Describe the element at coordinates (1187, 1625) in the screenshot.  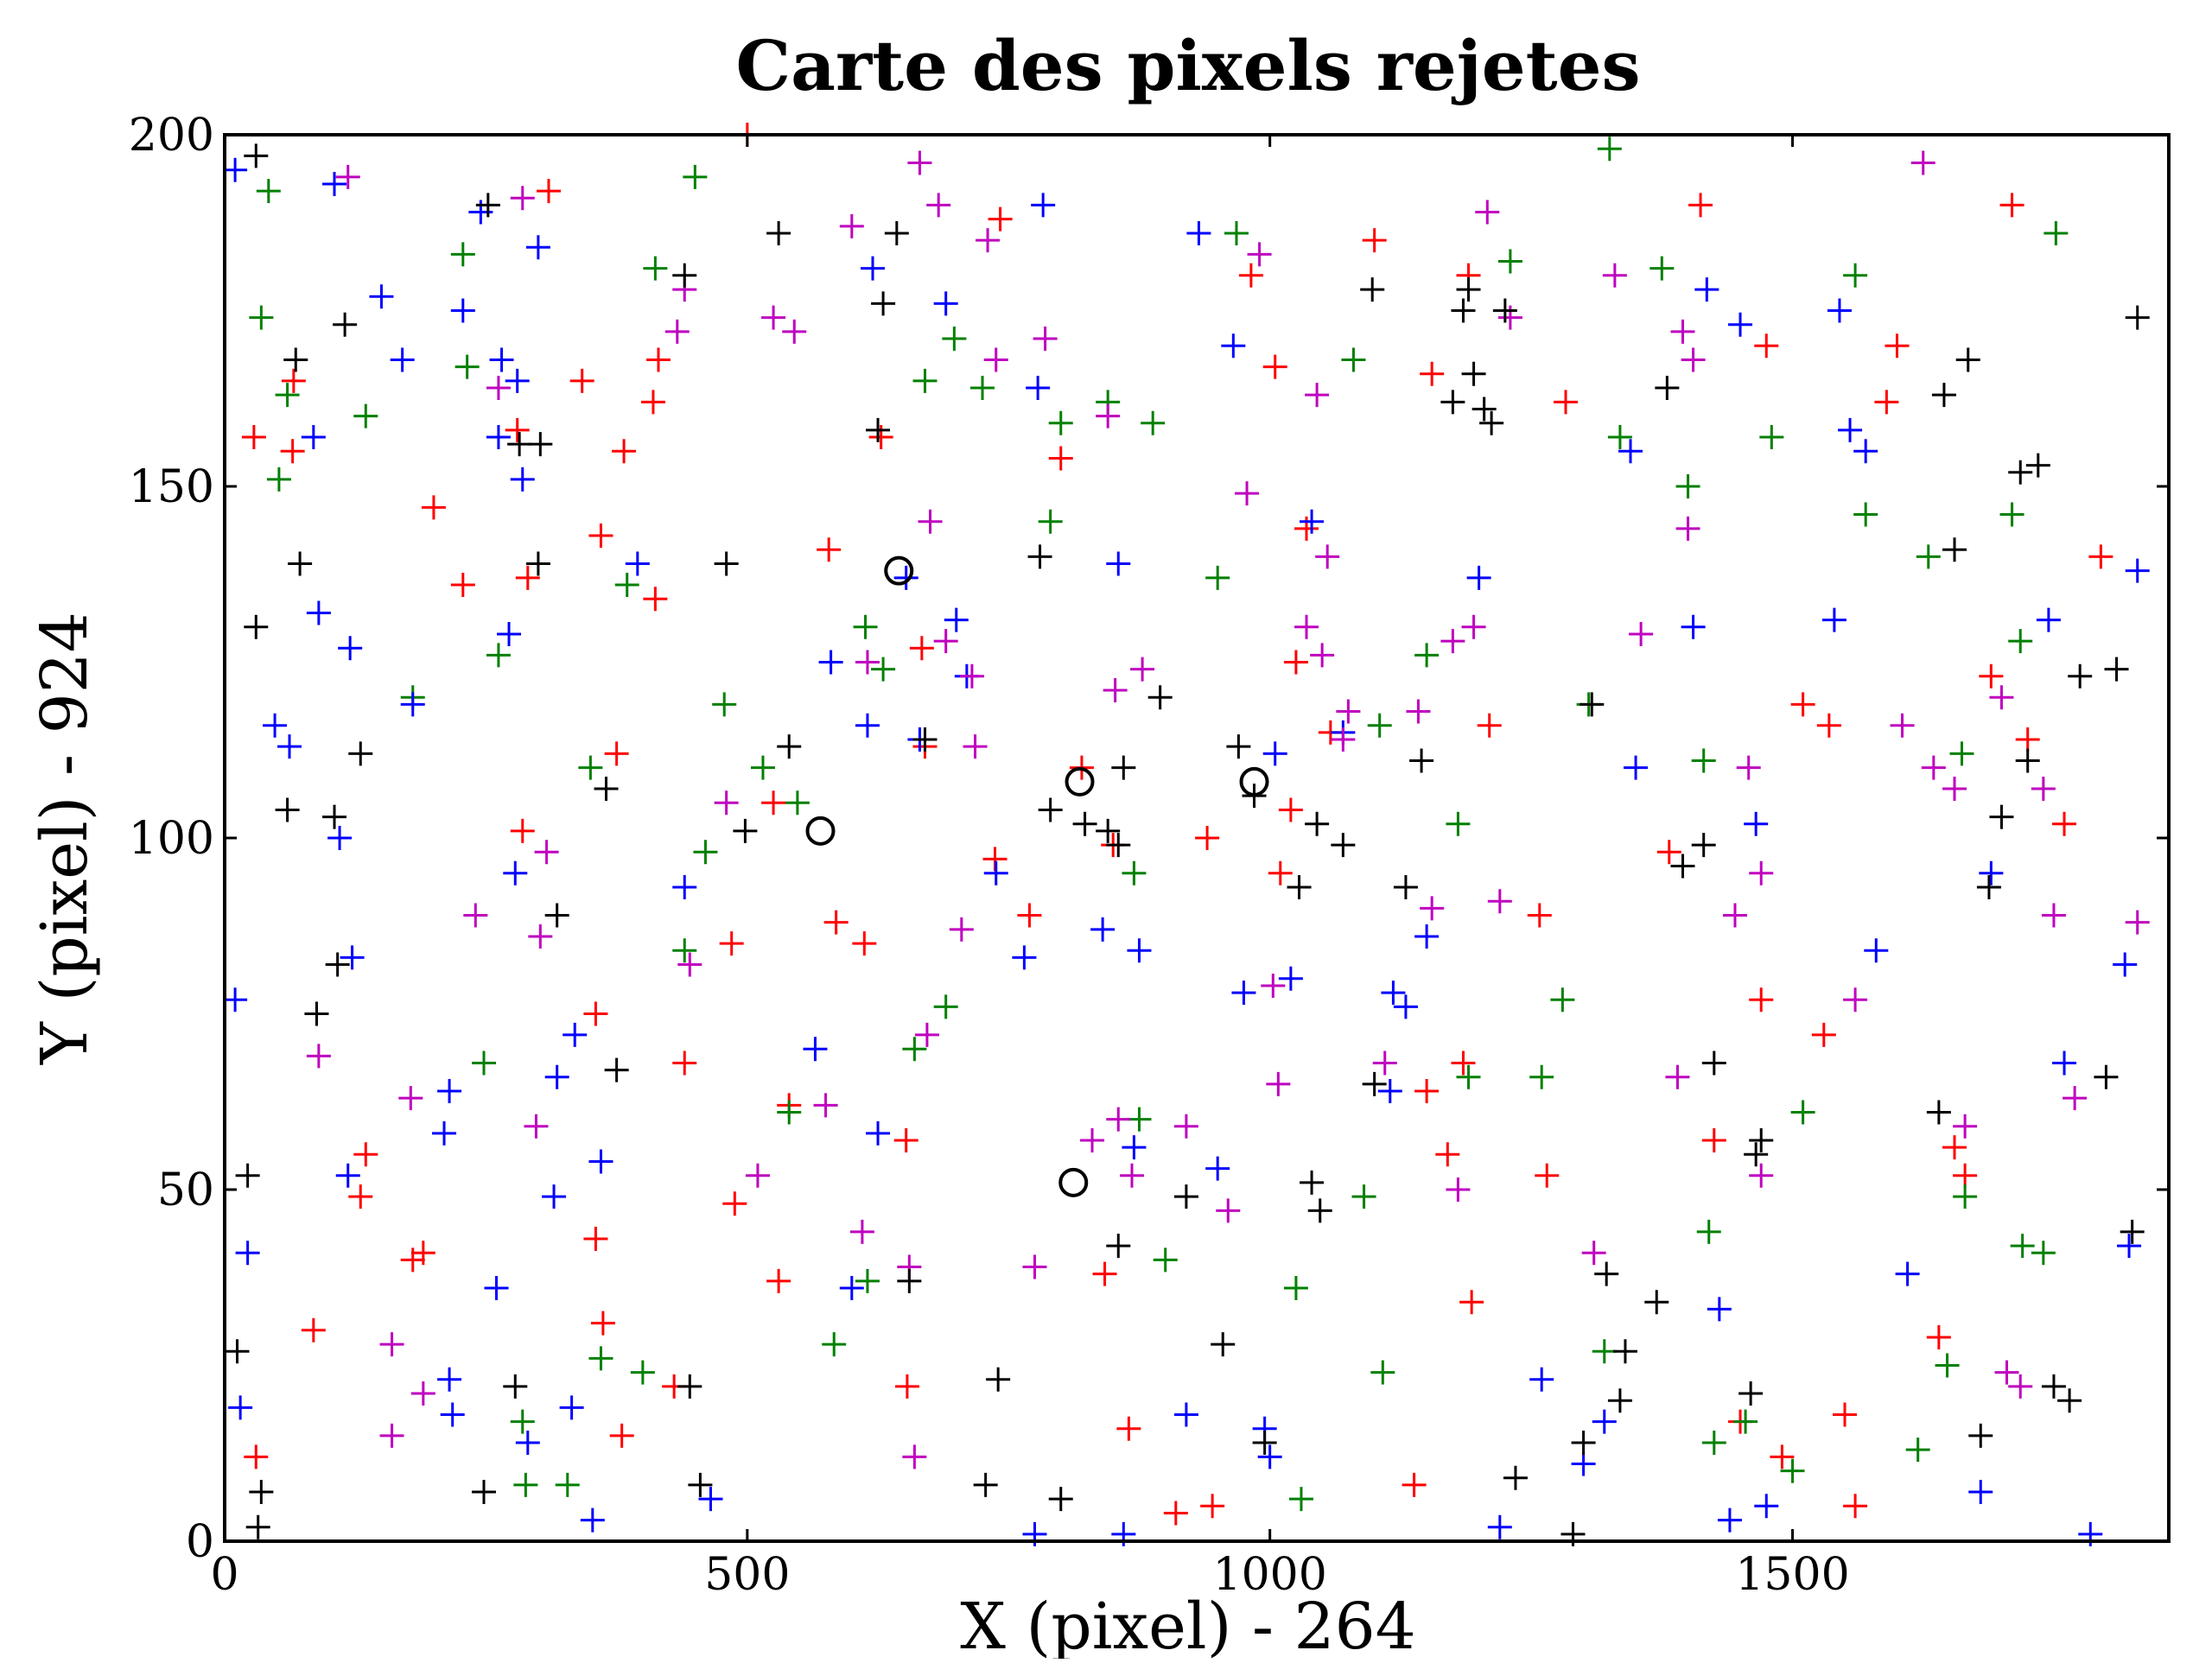
I see `x-axis-label: X (pixel) - 264` at that location.